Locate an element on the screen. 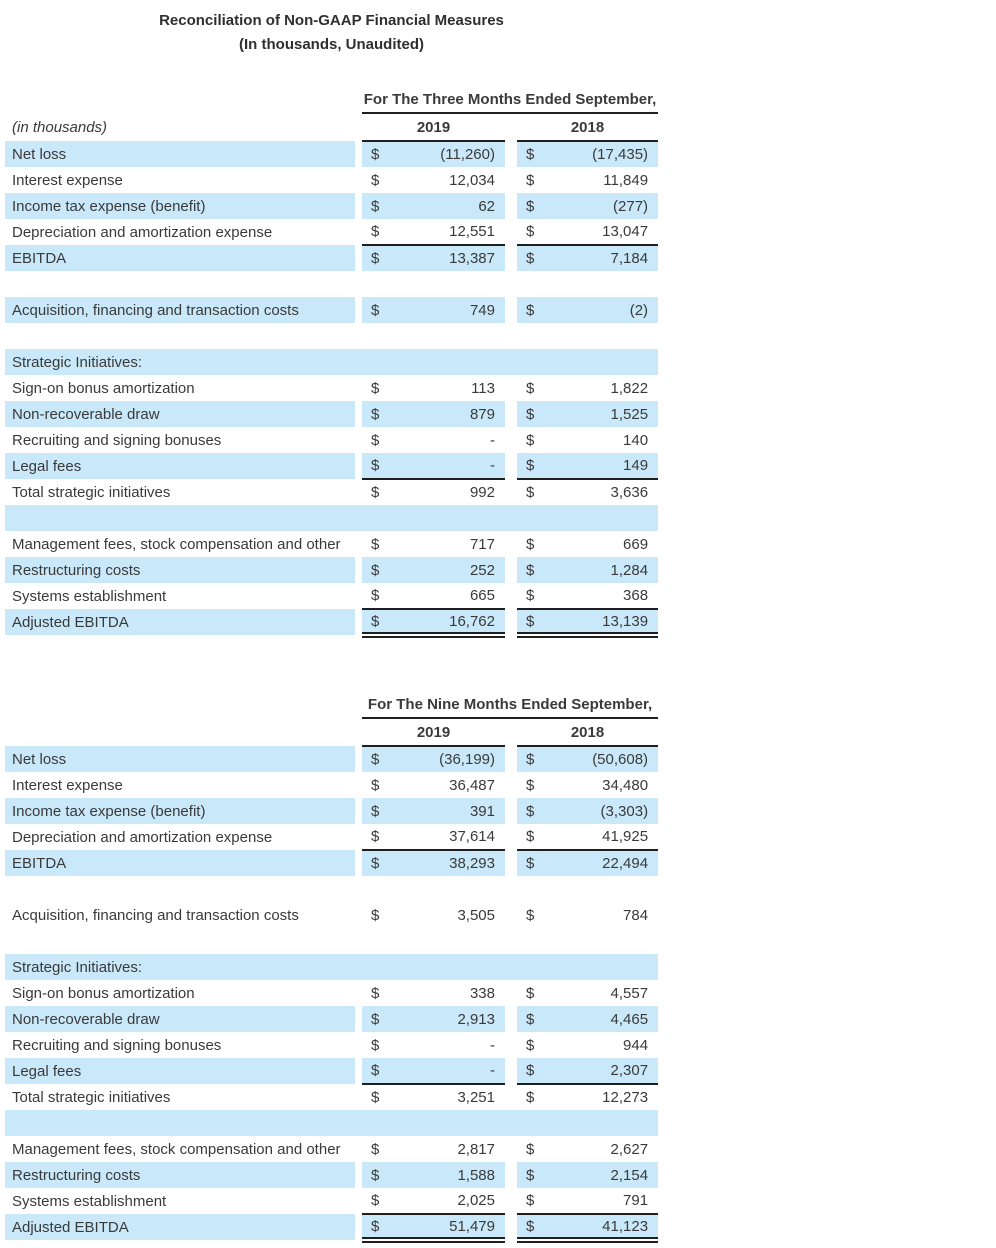 This screenshot has height=1248, width=996. value-2018: 791 is located at coordinates (636, 1200).